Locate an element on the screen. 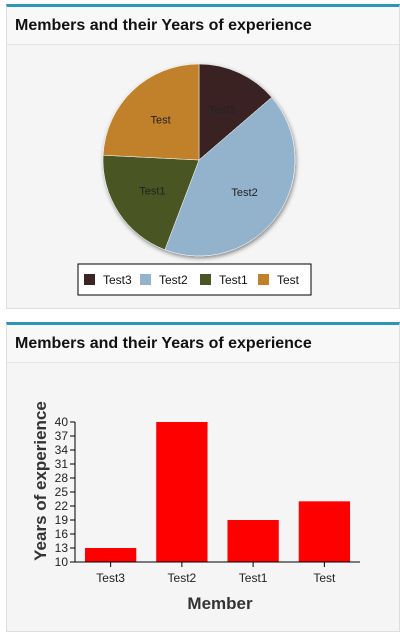 The image size is (400, 641). legend-swatch-test is located at coordinates (263, 279).